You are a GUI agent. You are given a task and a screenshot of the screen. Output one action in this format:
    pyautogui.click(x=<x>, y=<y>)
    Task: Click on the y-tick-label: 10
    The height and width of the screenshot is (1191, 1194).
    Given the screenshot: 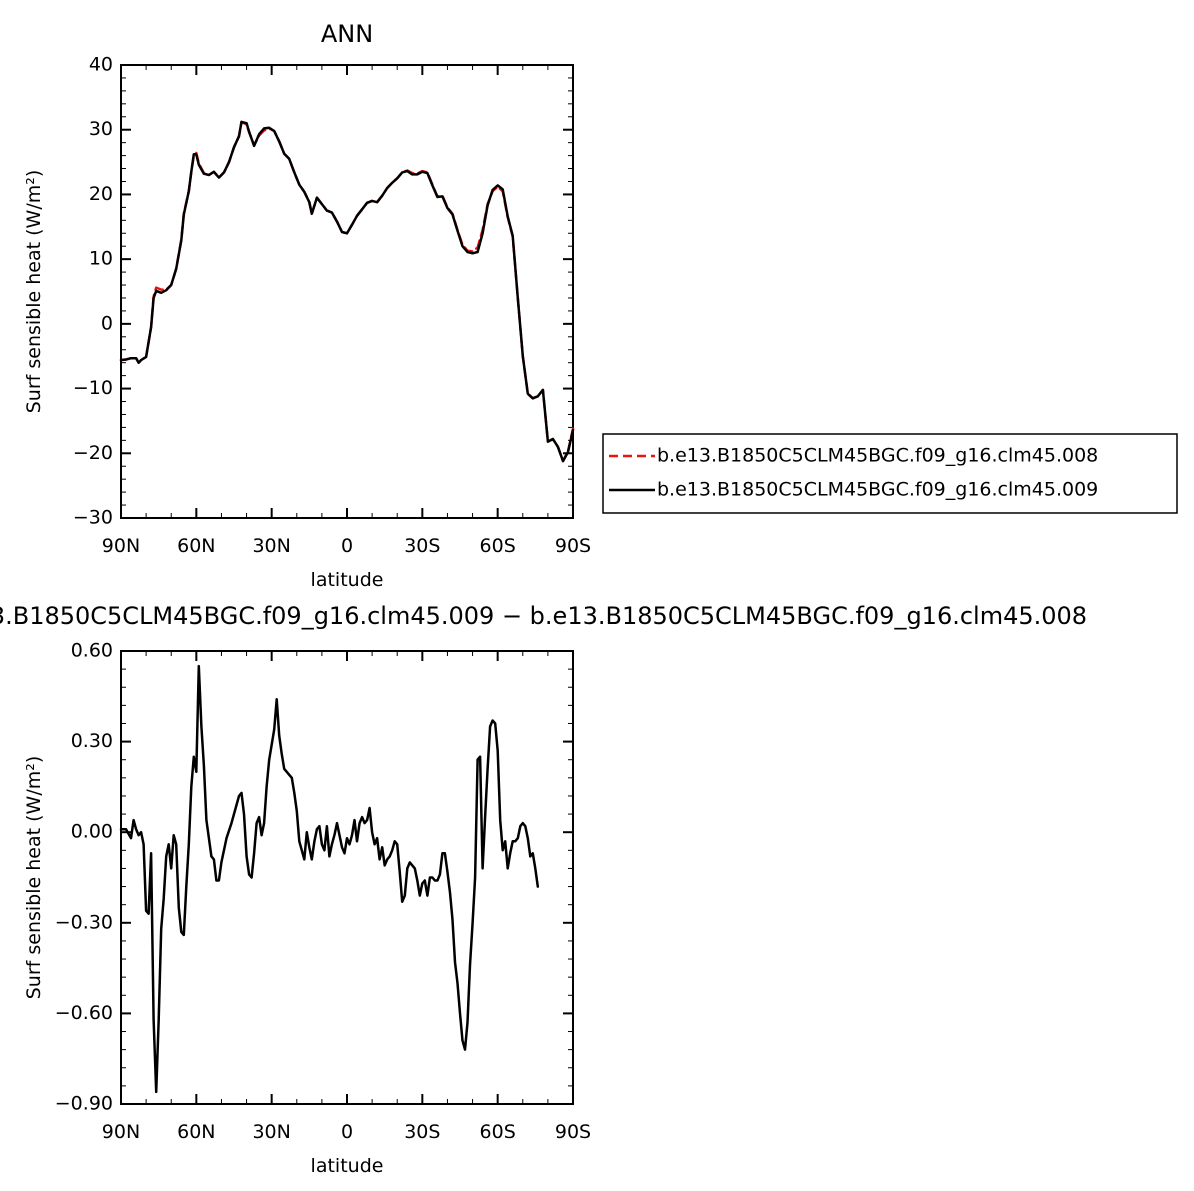 What is the action you would take?
    pyautogui.click(x=101, y=259)
    